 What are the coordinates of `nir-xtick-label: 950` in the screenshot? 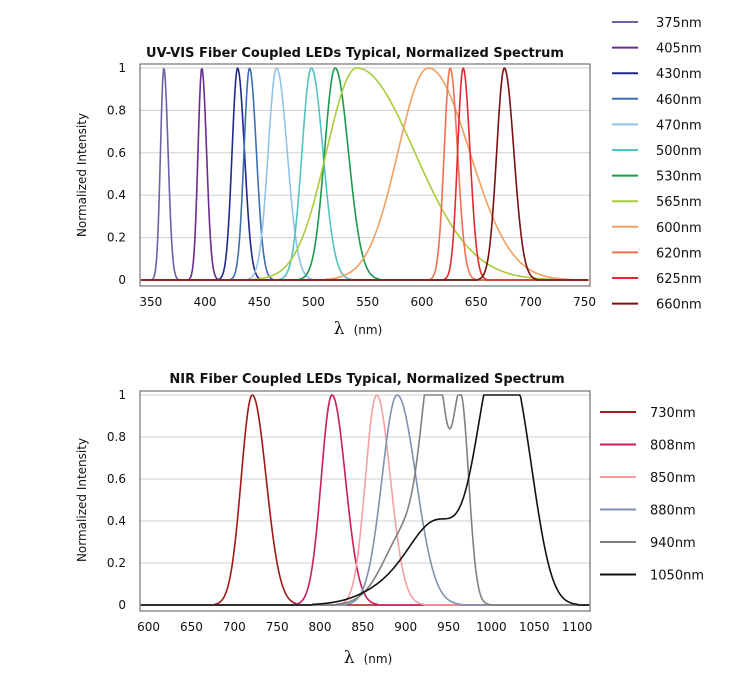 It's located at (448, 627).